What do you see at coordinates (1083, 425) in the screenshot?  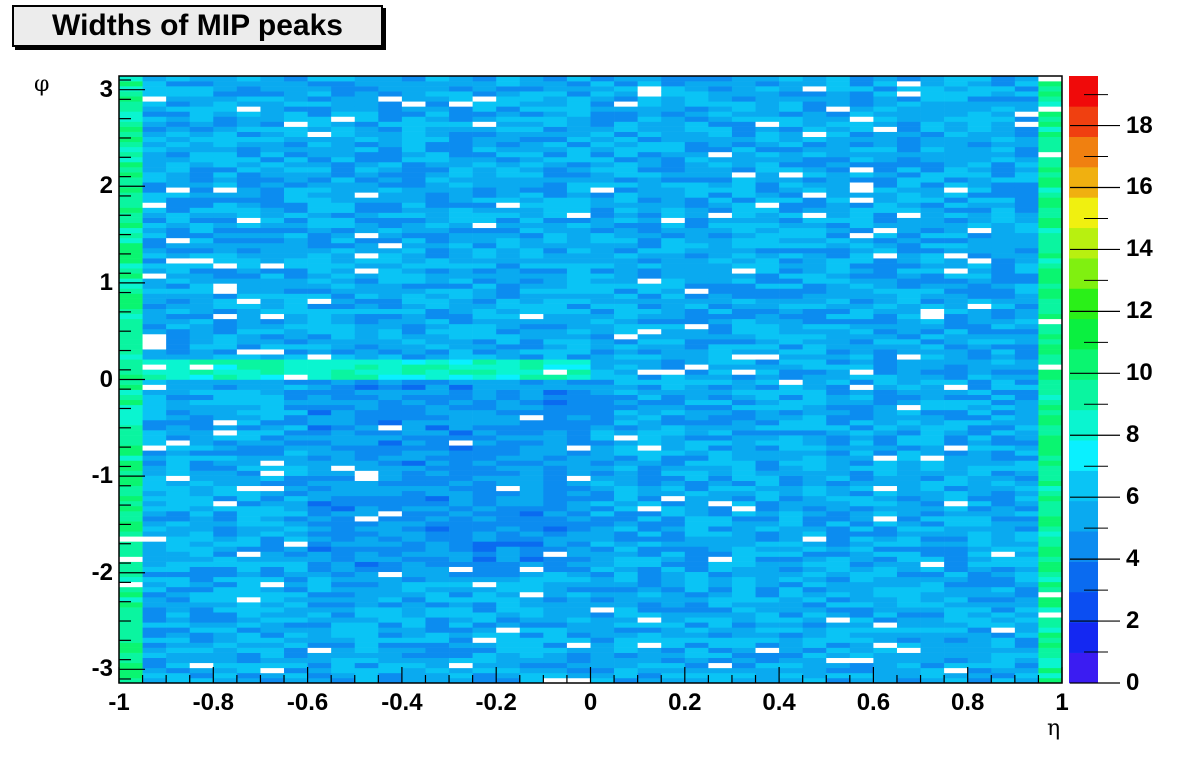 I see `palette-level` at bounding box center [1083, 425].